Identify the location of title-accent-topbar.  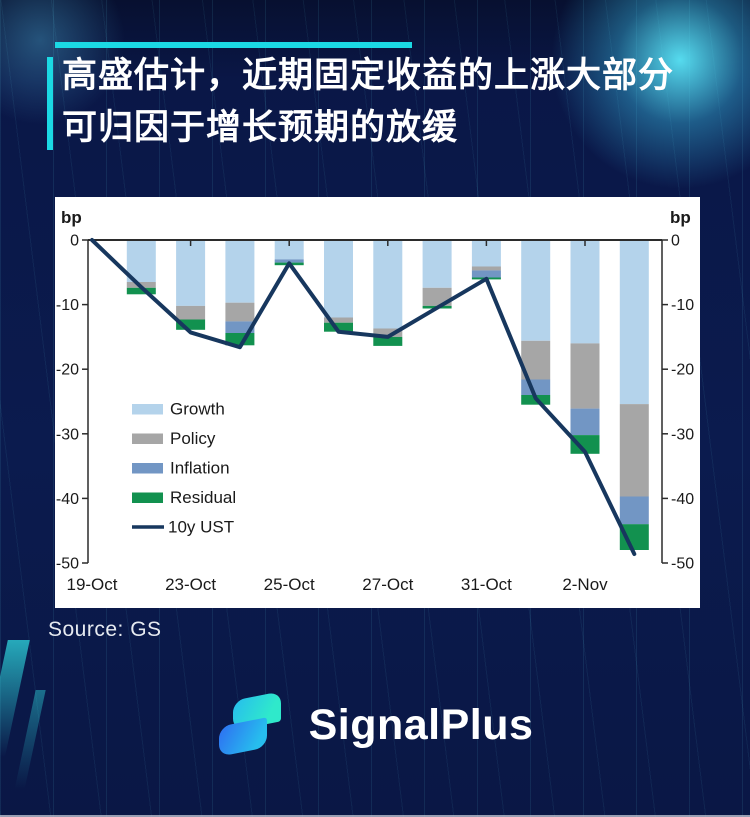
(233, 45).